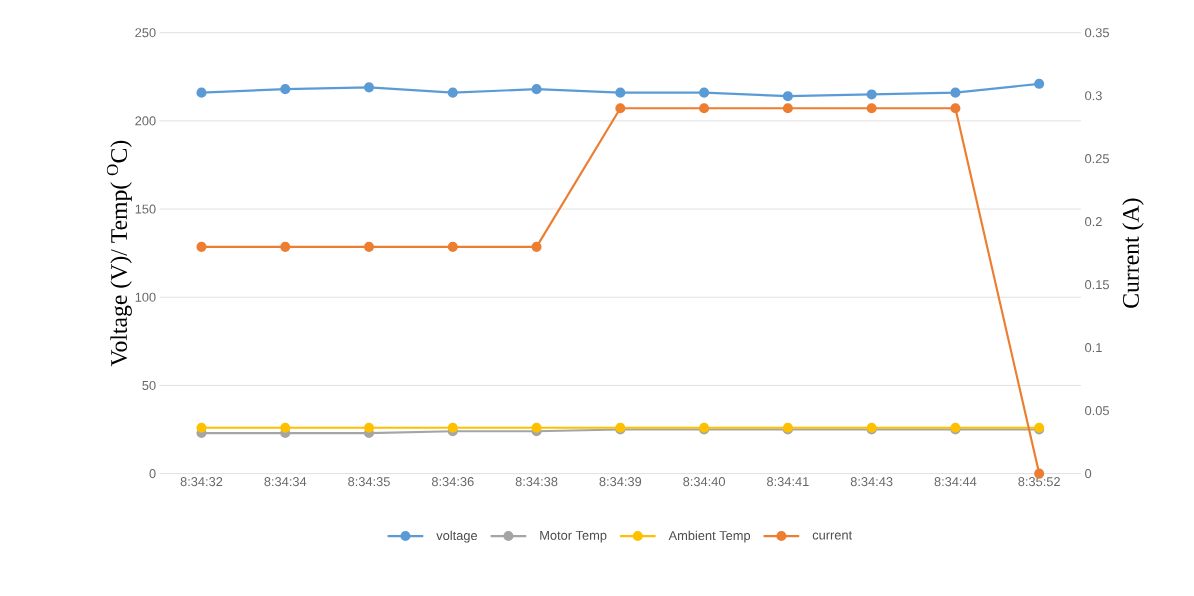  What do you see at coordinates (149, 385) in the screenshot?
I see `y-tick-label: 50` at bounding box center [149, 385].